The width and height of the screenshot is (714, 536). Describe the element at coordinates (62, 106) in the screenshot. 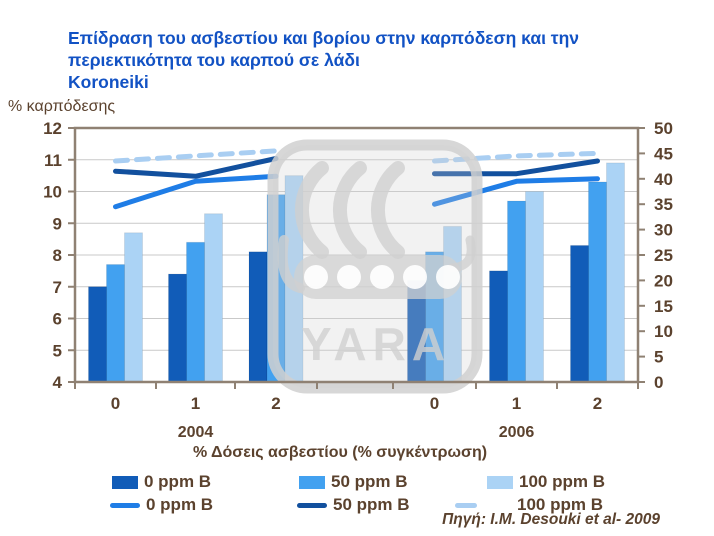

I see `y-left-axis-label: % καρπόδεσης` at that location.